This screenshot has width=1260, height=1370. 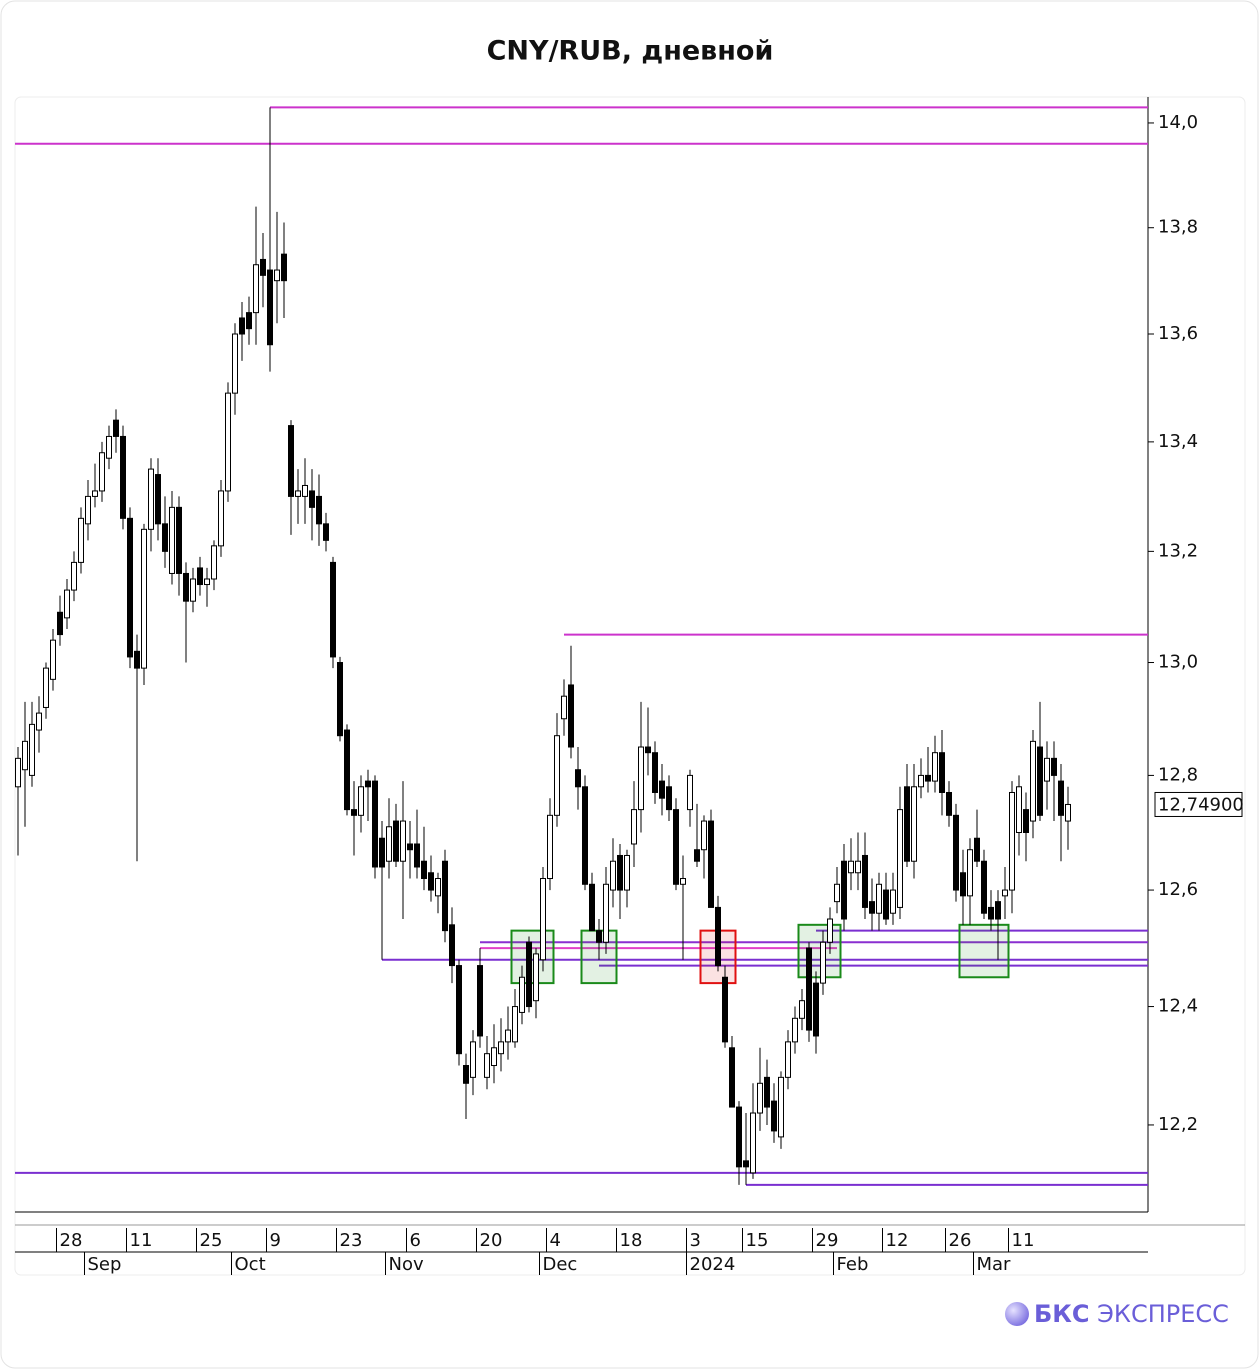 What do you see at coordinates (1178, 441) in the screenshot?
I see `y-tick-label: 13,4` at bounding box center [1178, 441].